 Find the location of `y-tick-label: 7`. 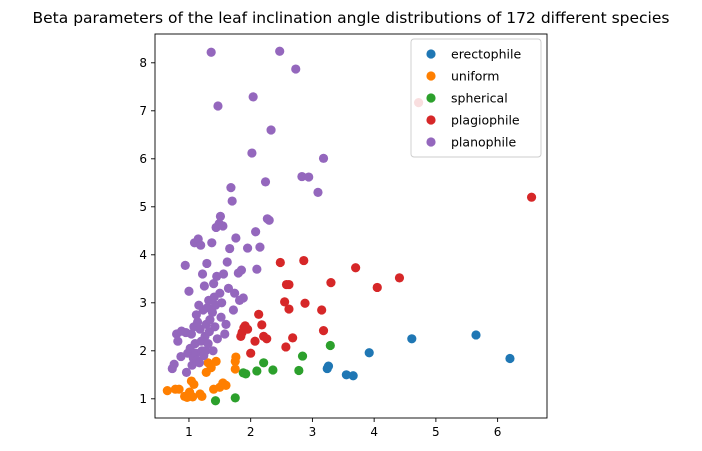

y-tick-label: 7 is located at coordinates (143, 111).